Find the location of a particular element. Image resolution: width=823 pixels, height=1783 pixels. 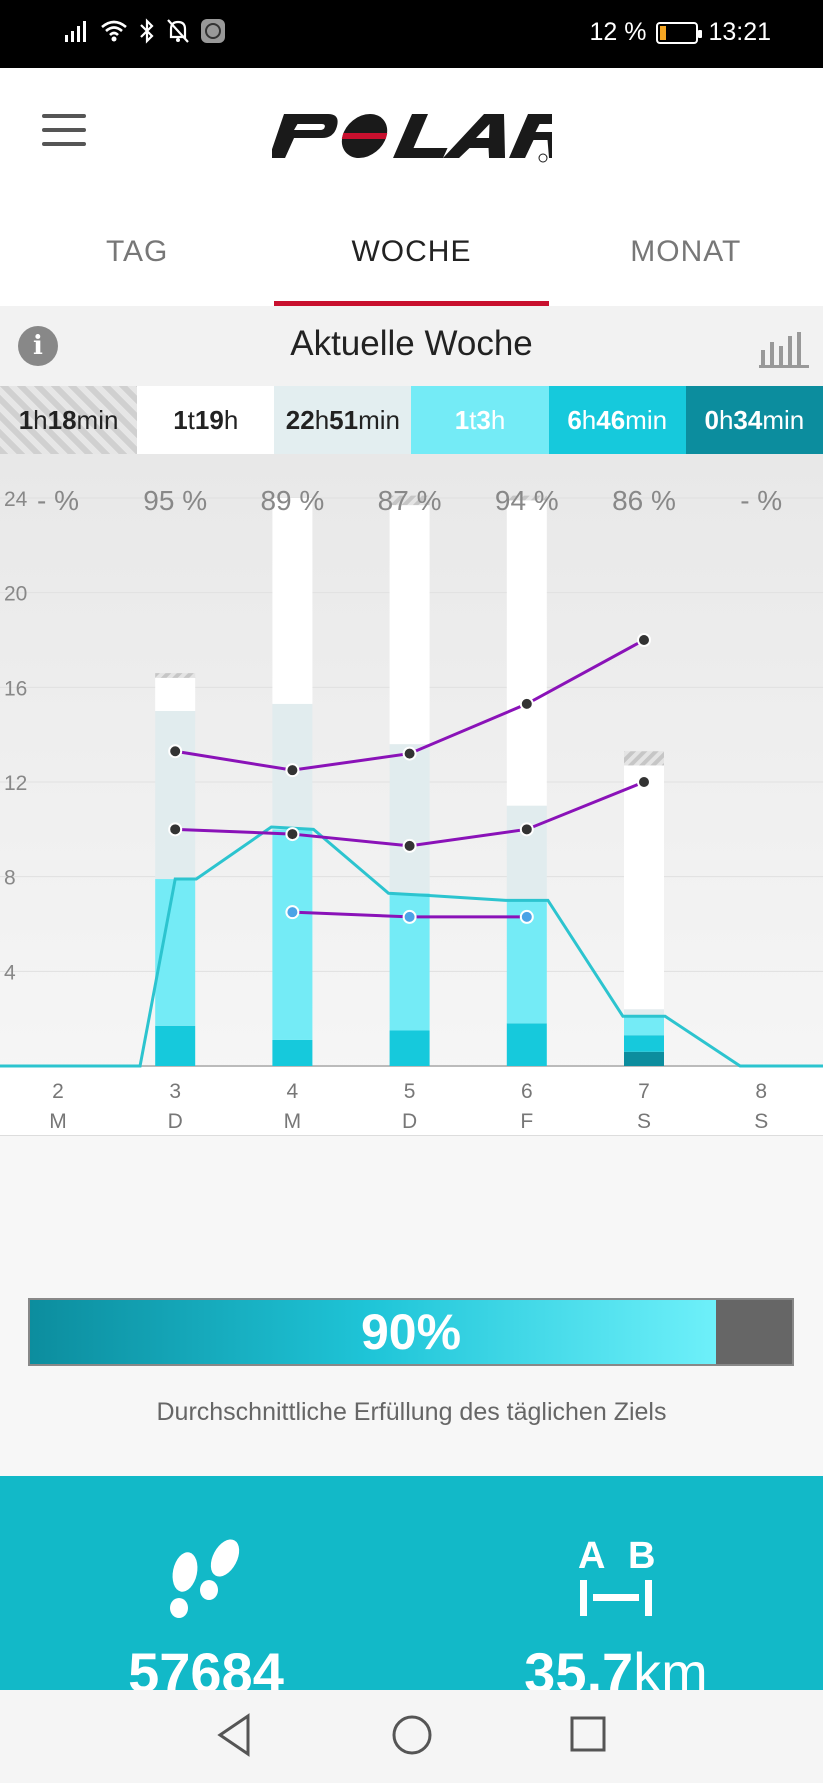

week-header: i Aktuelle Woche is located at coordinates (411, 346).